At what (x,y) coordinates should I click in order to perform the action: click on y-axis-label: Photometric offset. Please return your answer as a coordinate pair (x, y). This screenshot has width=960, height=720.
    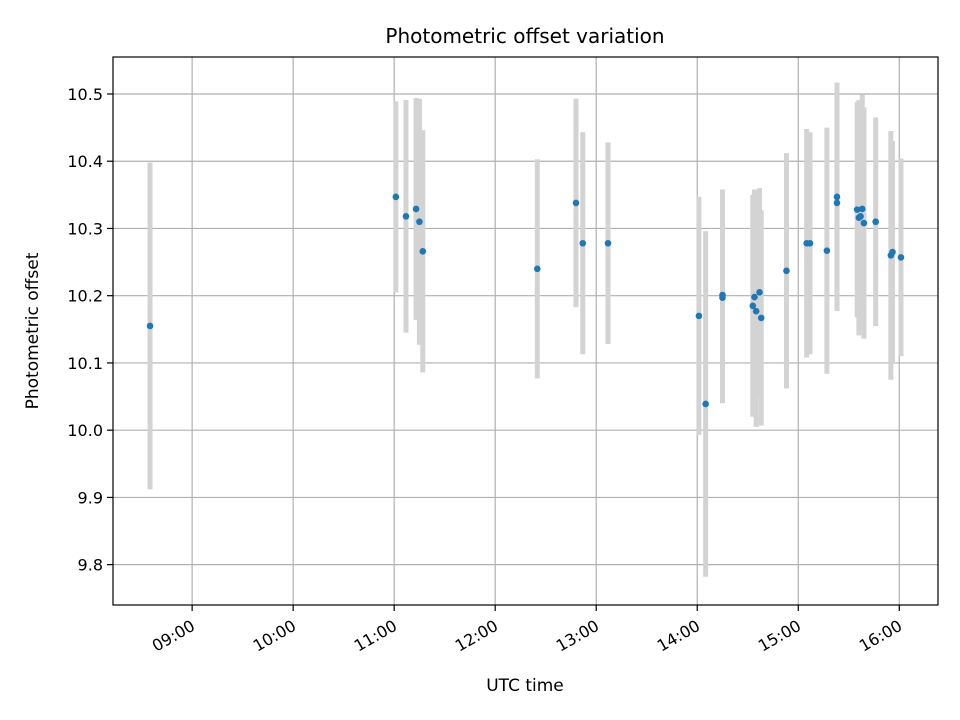
    Looking at the image, I should click on (33, 330).